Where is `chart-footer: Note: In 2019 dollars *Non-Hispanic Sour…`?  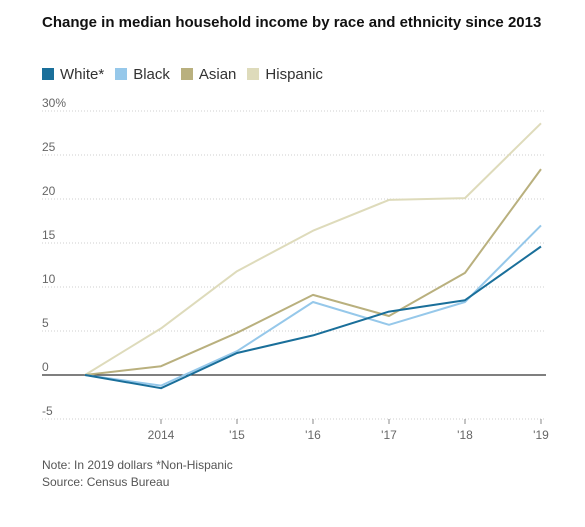
chart-footer: Note: In 2019 dollars *Non-Hispanic Sour… is located at coordinates (137, 474).